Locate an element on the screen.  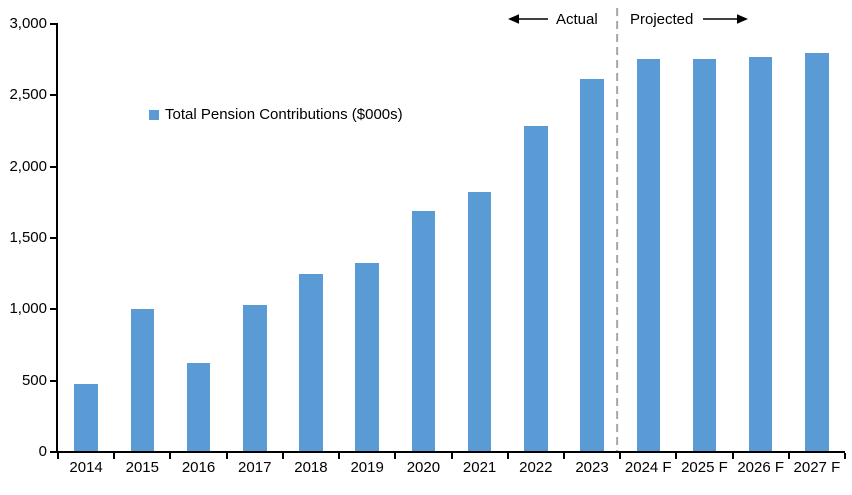
y-axis-tick-label: 2,500 is located at coordinates (28, 95).